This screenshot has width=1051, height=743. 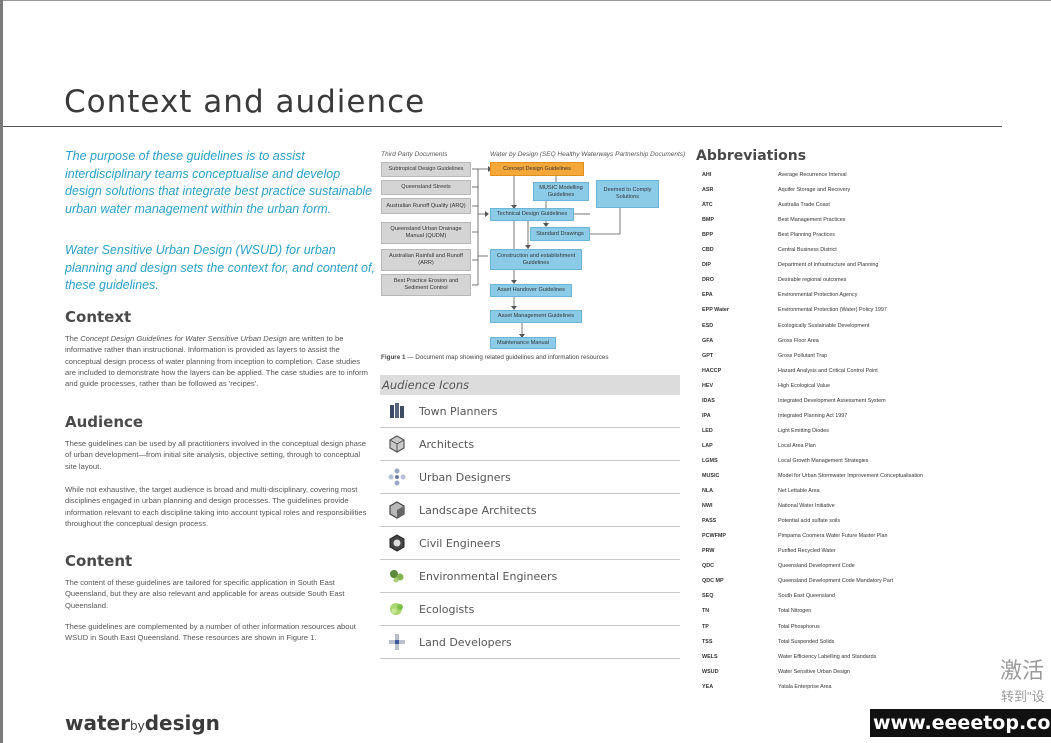 I want to click on audience-item-ecologists: Ecologists, so click(x=530, y=609).